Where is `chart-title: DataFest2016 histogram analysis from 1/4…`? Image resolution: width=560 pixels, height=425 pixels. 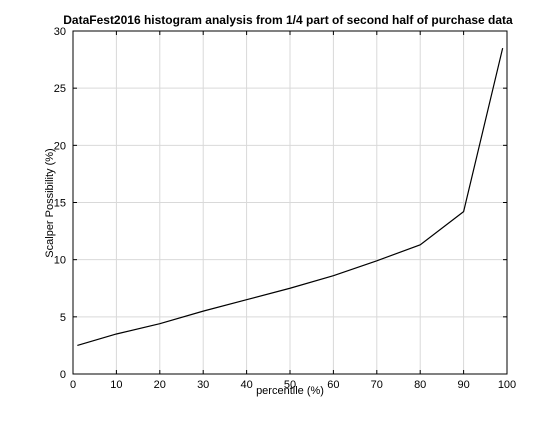
chart-title: DataFest2016 histogram analysis from 1/4… is located at coordinates (288, 20).